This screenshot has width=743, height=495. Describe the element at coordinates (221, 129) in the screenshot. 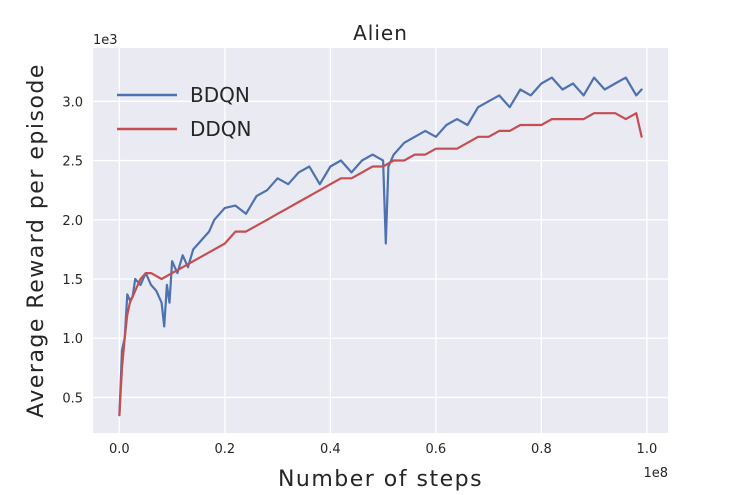

I see `legend-label-ddqn: DDQN` at that location.